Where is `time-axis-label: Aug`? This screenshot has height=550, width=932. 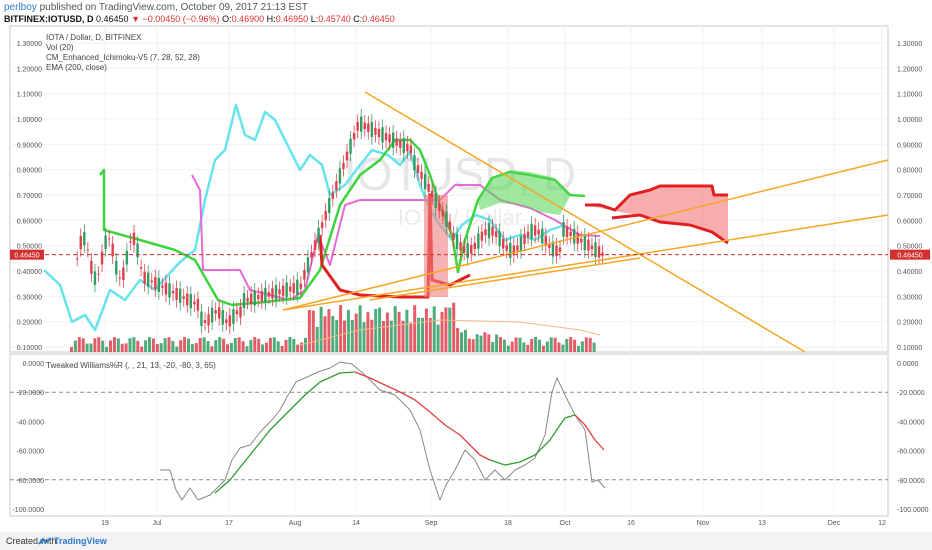 time-axis-label: Aug is located at coordinates (295, 523).